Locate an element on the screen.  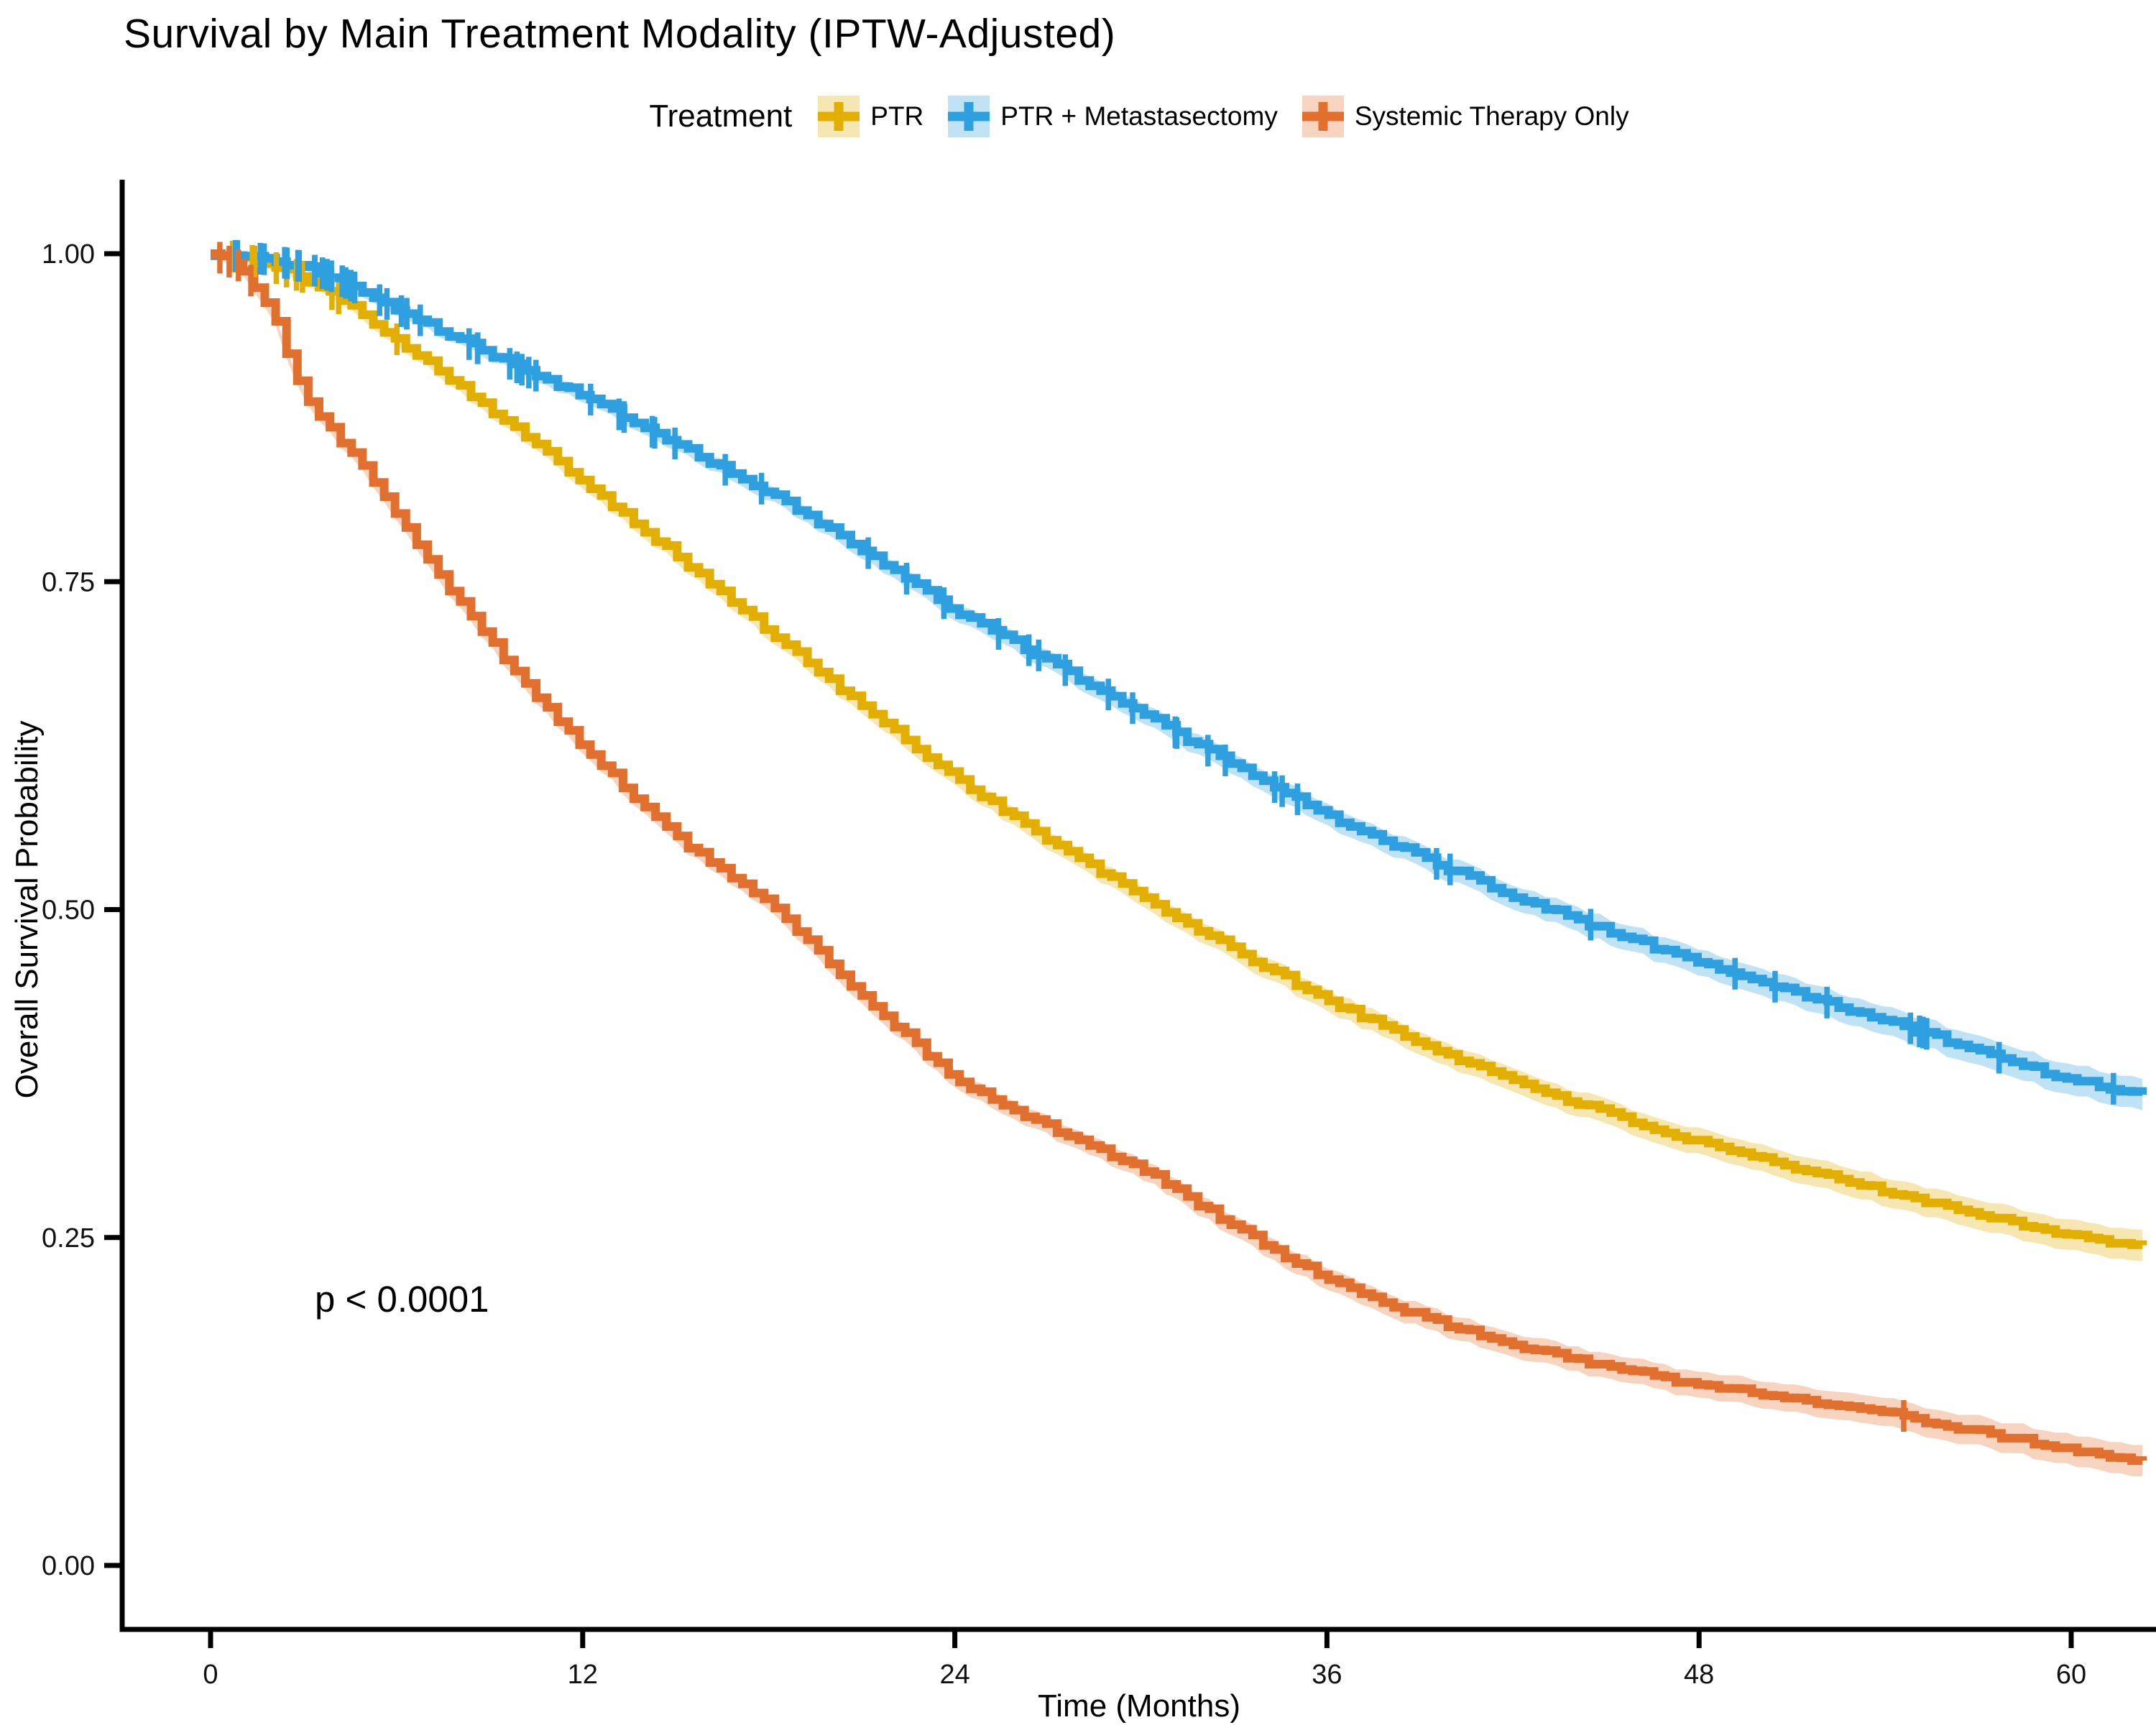
legend-key-ptr-metastasectomy is located at coordinates (969, 116).